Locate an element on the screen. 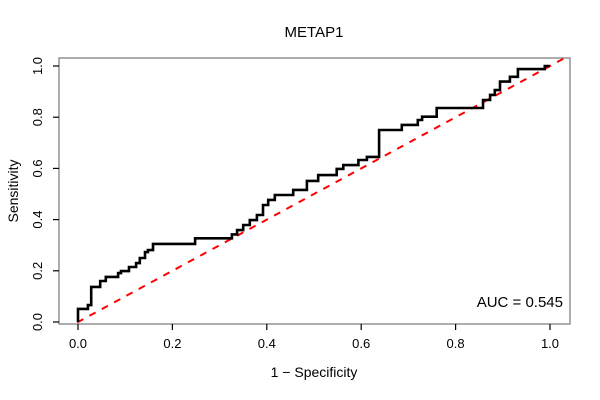  y-tick-label: 1.0 is located at coordinates (37, 66).